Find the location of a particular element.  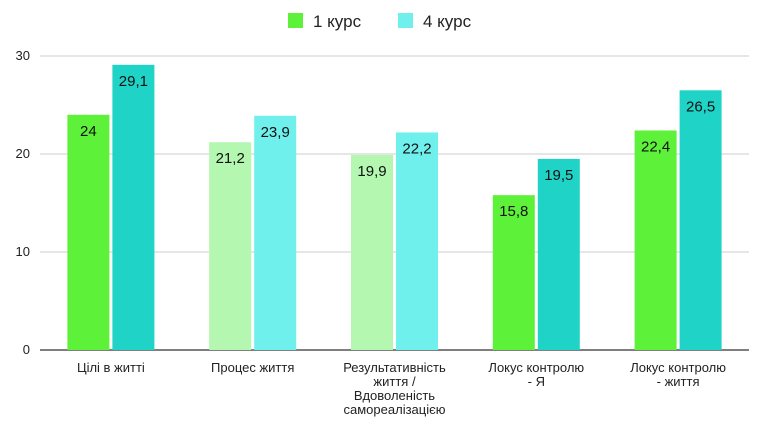

bar-series1-cat1 is located at coordinates (88, 232).